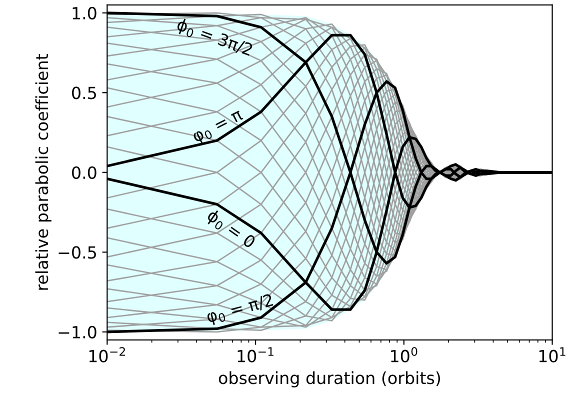 Image resolution: width=567 pixels, height=410 pixels. What do you see at coordinates (230, 230) in the screenshot?
I see `annotation: ϕ$_{0}$ = 0` at bounding box center [230, 230].